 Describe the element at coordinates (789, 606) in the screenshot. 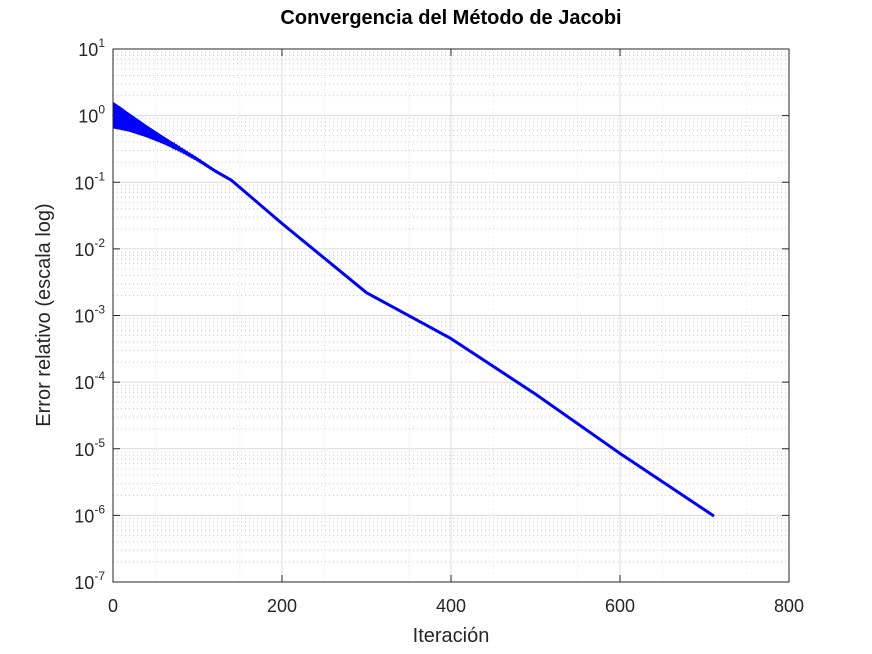

I see `x-tick-label: 800` at that location.